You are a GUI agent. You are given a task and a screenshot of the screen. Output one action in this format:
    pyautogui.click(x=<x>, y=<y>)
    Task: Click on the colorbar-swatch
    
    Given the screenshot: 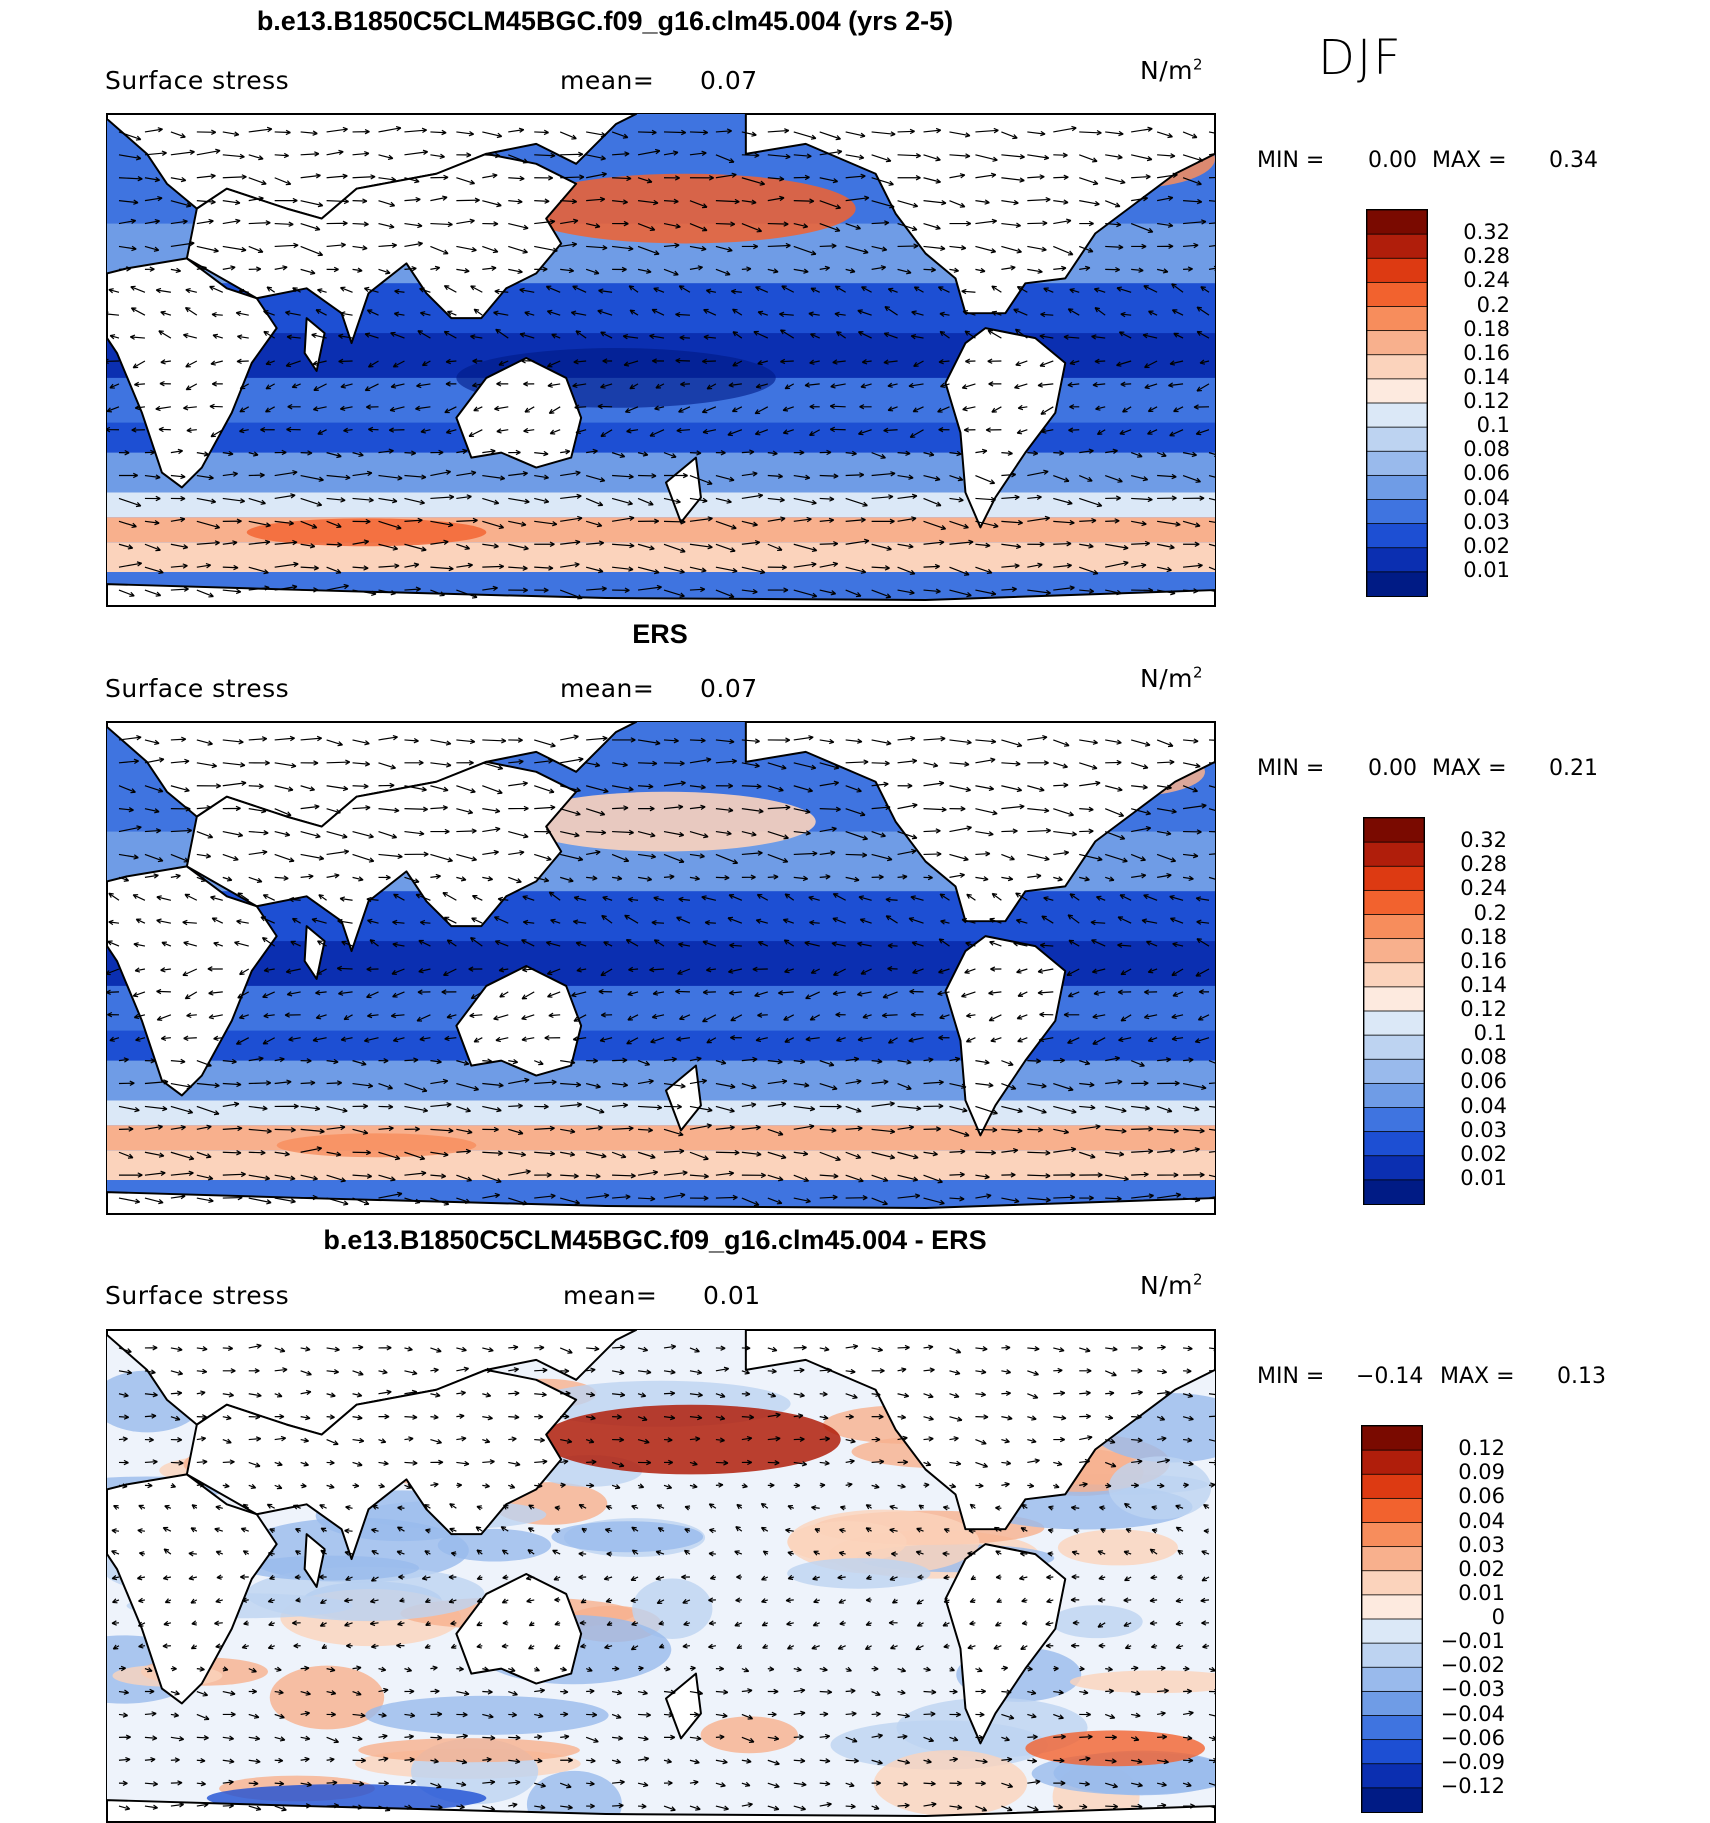 What is the action you would take?
    pyautogui.click(x=1392, y=1679)
    